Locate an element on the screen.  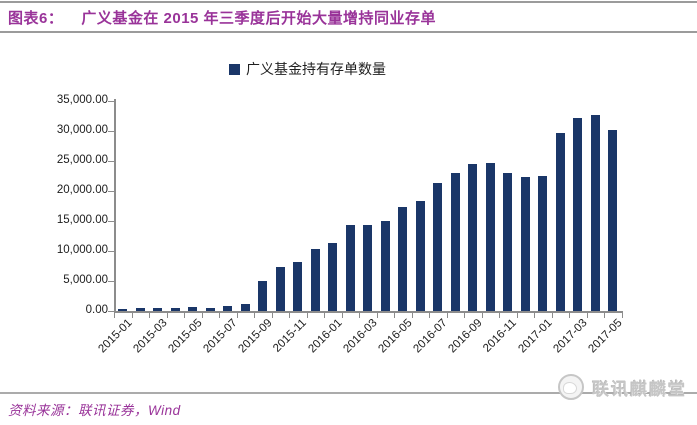
x-axis-label-text: 2015-07 is located at coordinates (220, 336).